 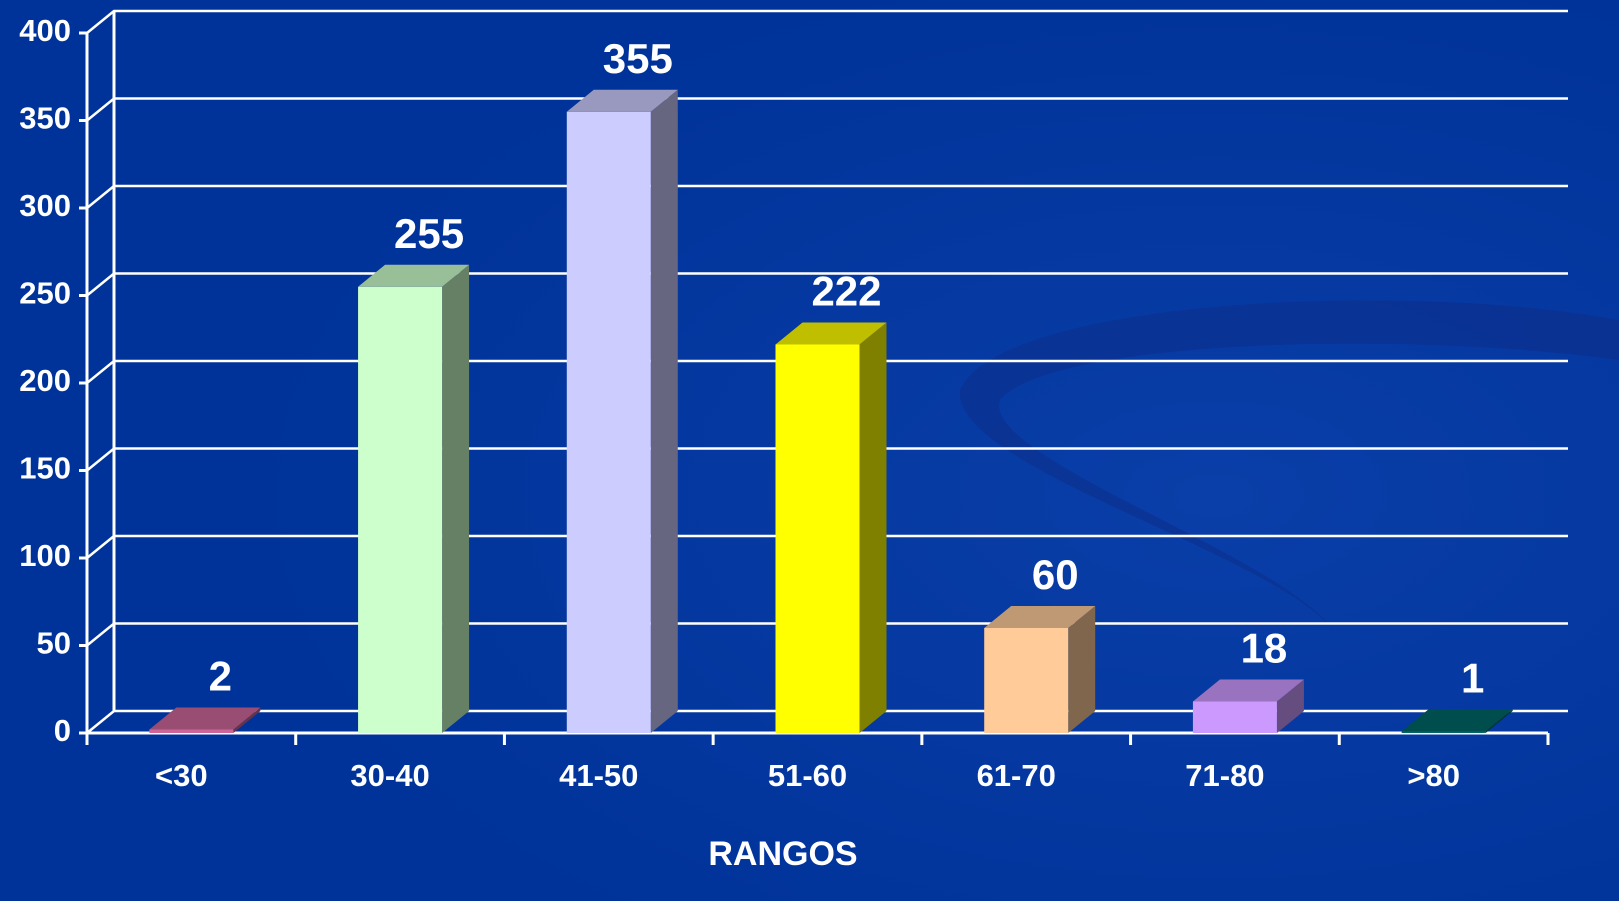 I want to click on y-tick-label: 250, so click(x=45, y=293).